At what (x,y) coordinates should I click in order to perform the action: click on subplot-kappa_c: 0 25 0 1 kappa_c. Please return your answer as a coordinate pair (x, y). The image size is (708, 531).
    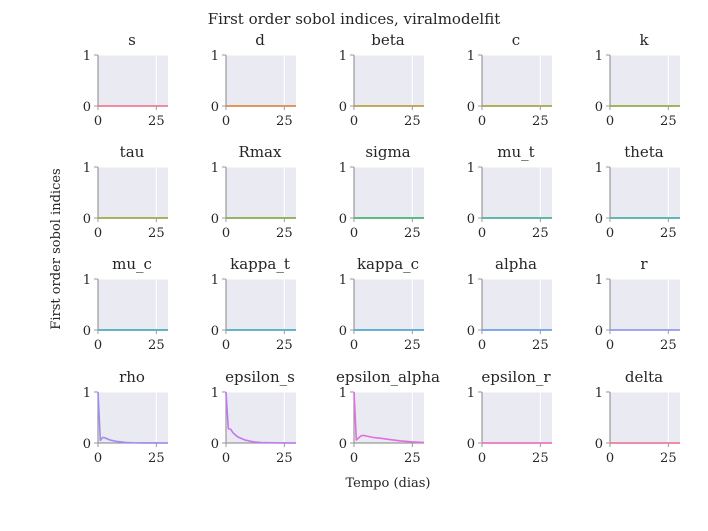
    Looking at the image, I should click on (381, 304).